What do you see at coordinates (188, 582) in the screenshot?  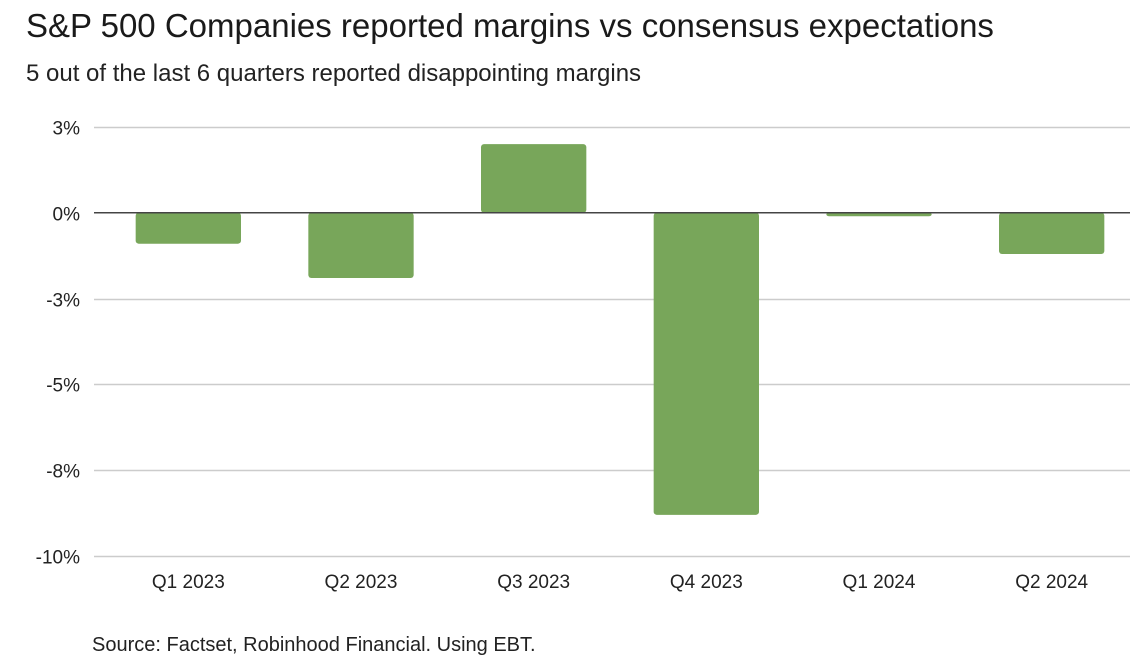 I see `x-tick-label: Q1 2023` at bounding box center [188, 582].